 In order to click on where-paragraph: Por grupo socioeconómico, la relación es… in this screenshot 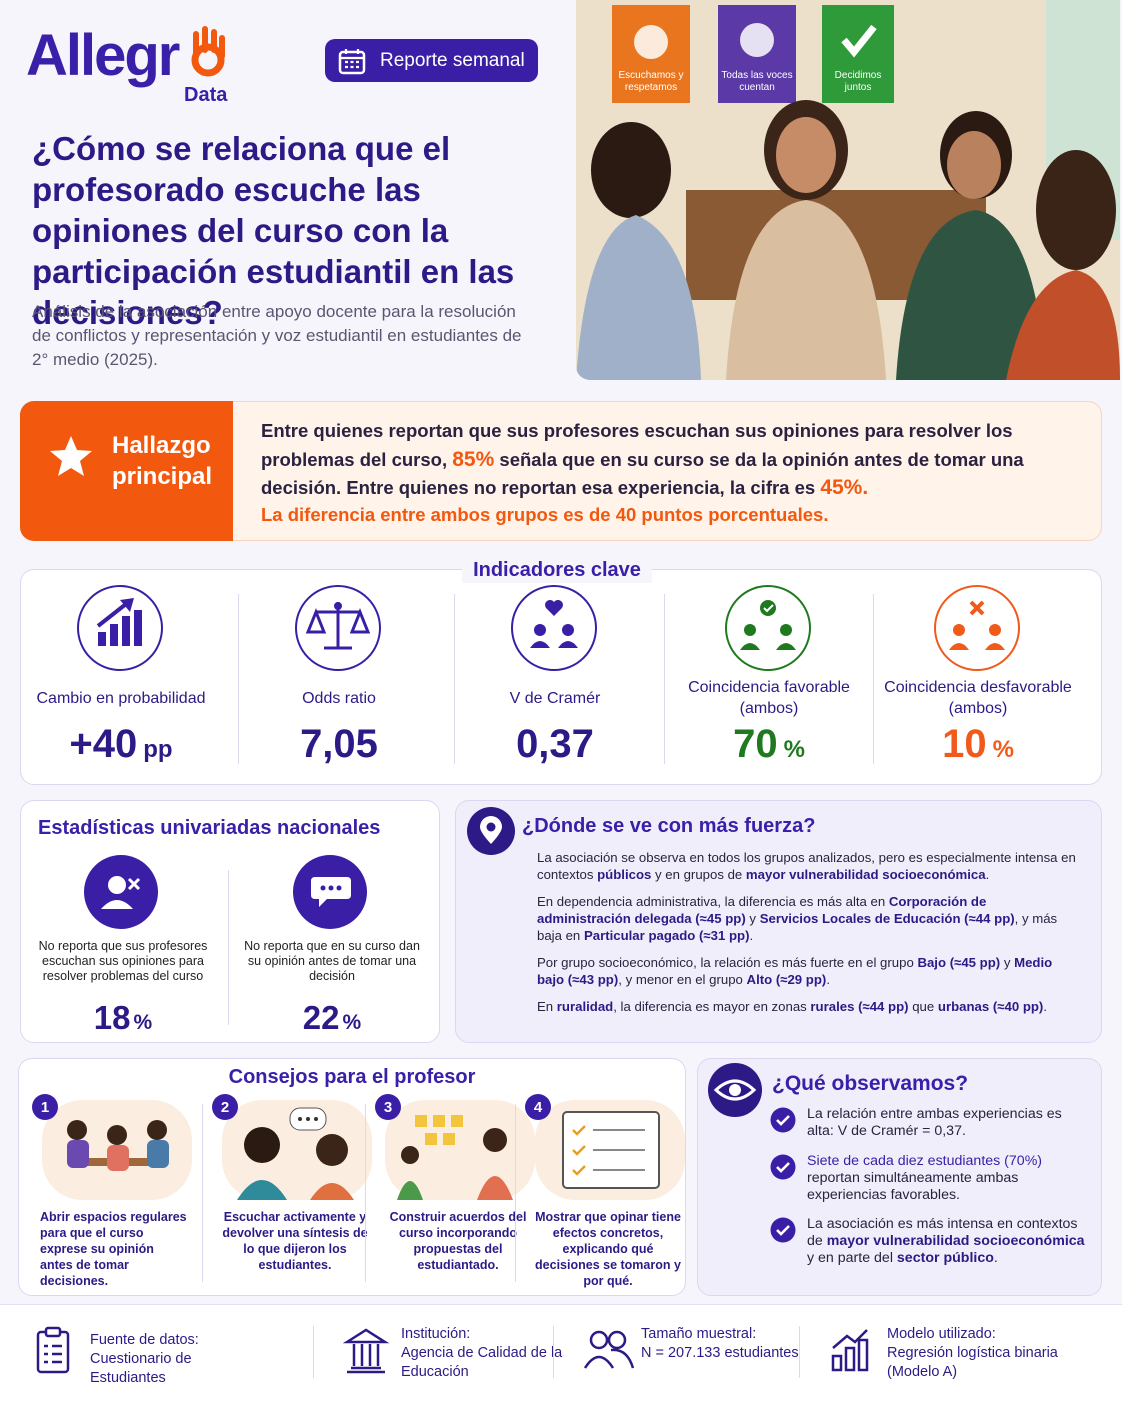, I will do `click(809, 971)`.